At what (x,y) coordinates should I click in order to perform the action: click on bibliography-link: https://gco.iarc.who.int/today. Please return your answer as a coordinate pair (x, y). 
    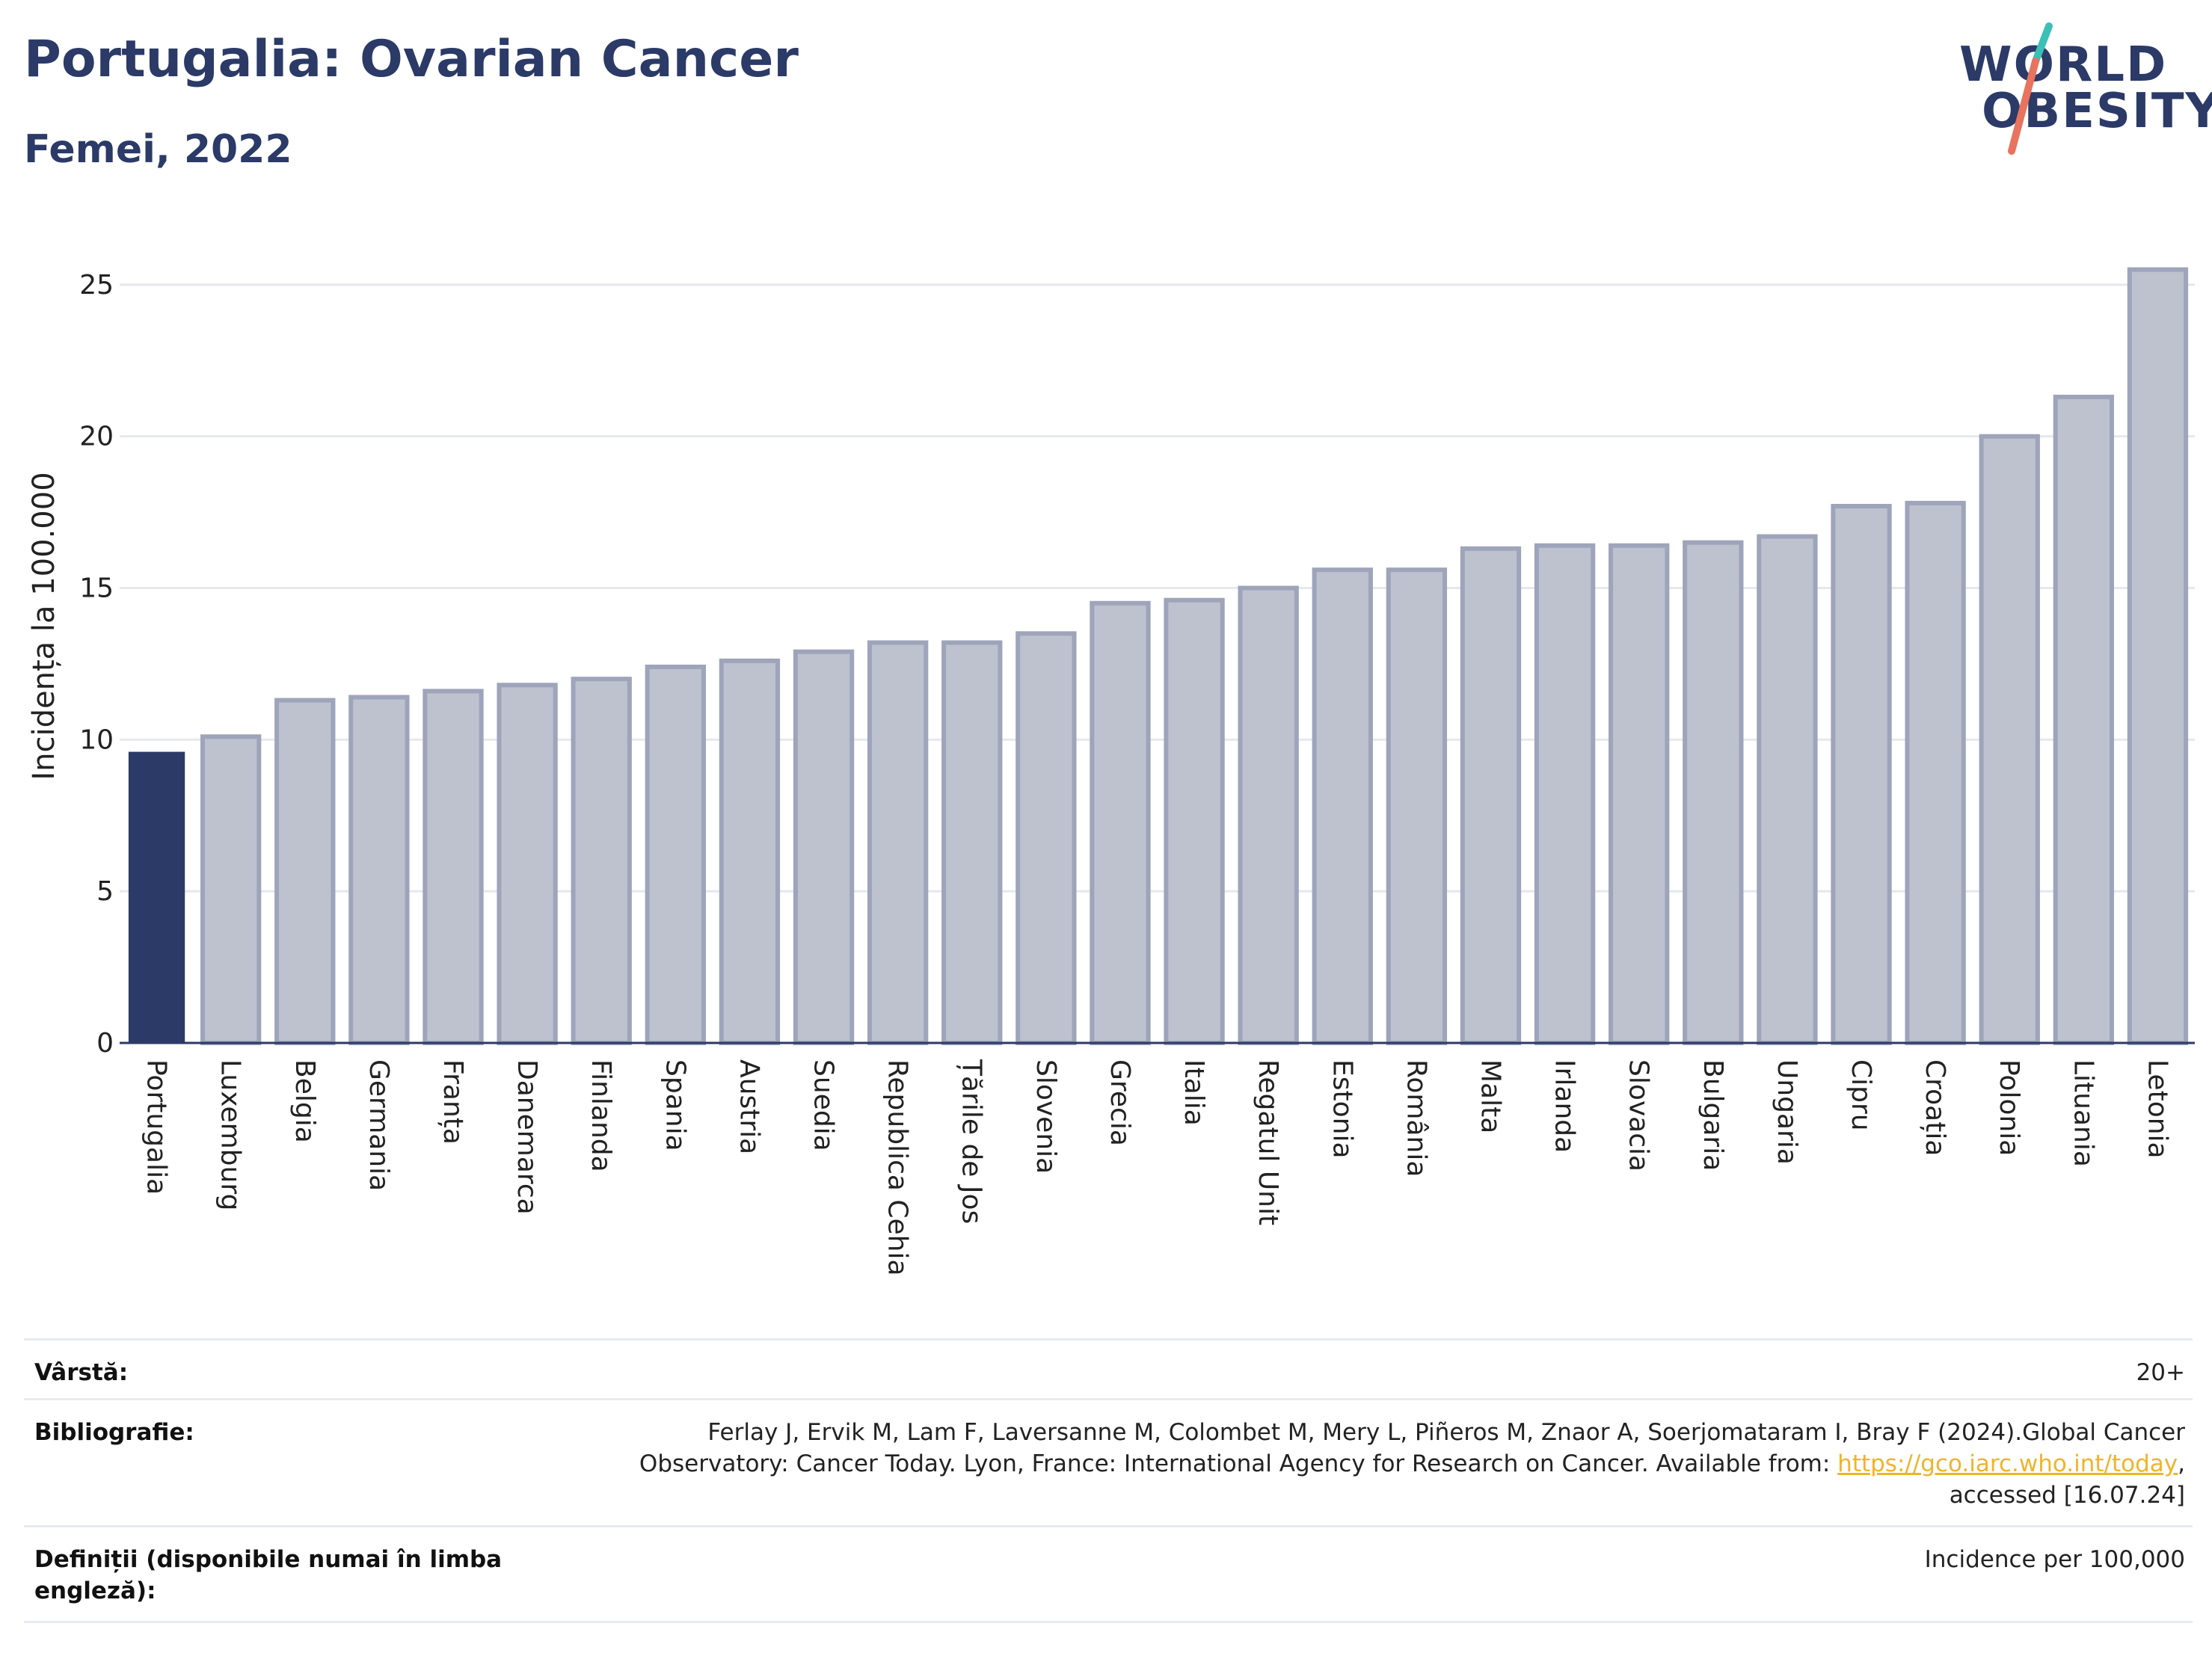
    Looking at the image, I should click on (2007, 1463).